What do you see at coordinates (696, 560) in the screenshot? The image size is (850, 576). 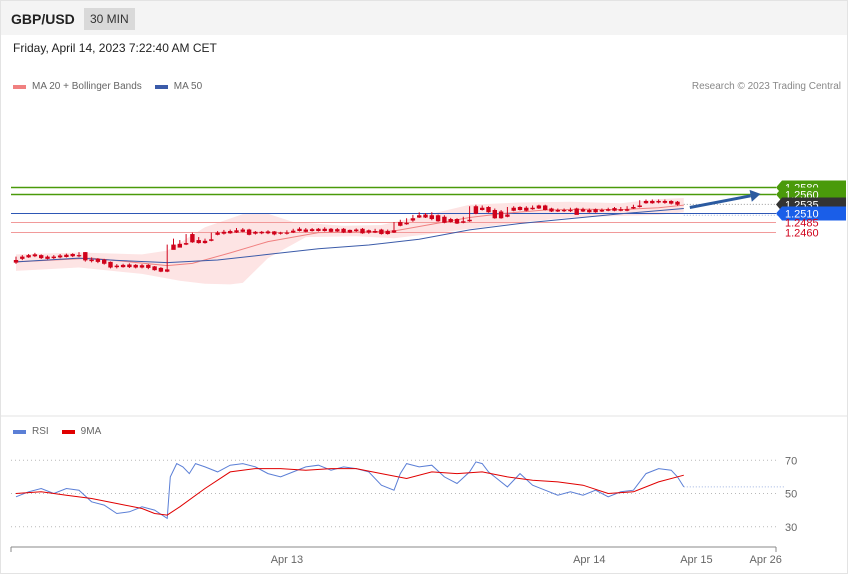 I see `x-tick-label-2: Apr 15` at bounding box center [696, 560].